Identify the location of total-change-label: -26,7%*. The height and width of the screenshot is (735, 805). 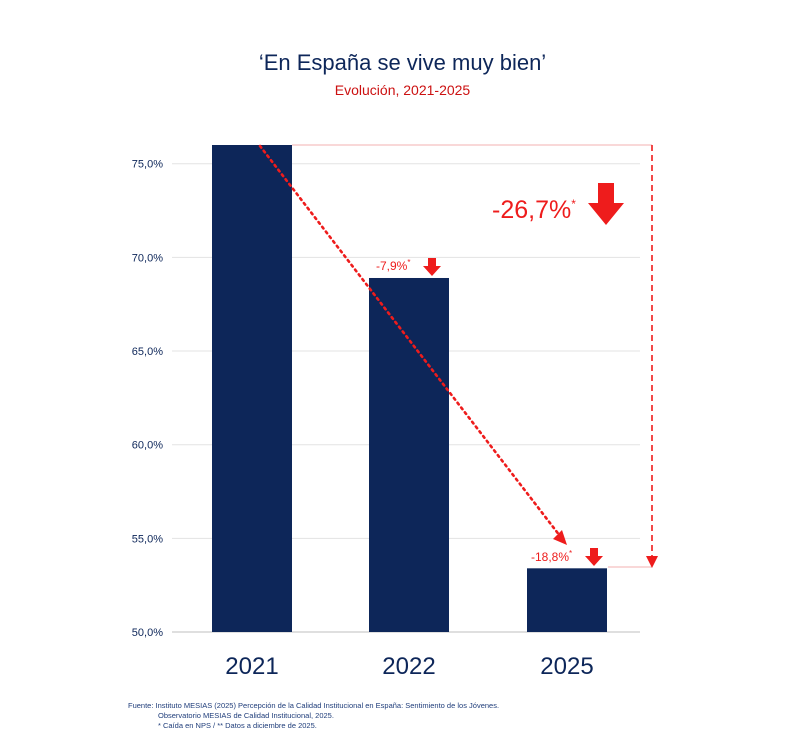
(534, 210).